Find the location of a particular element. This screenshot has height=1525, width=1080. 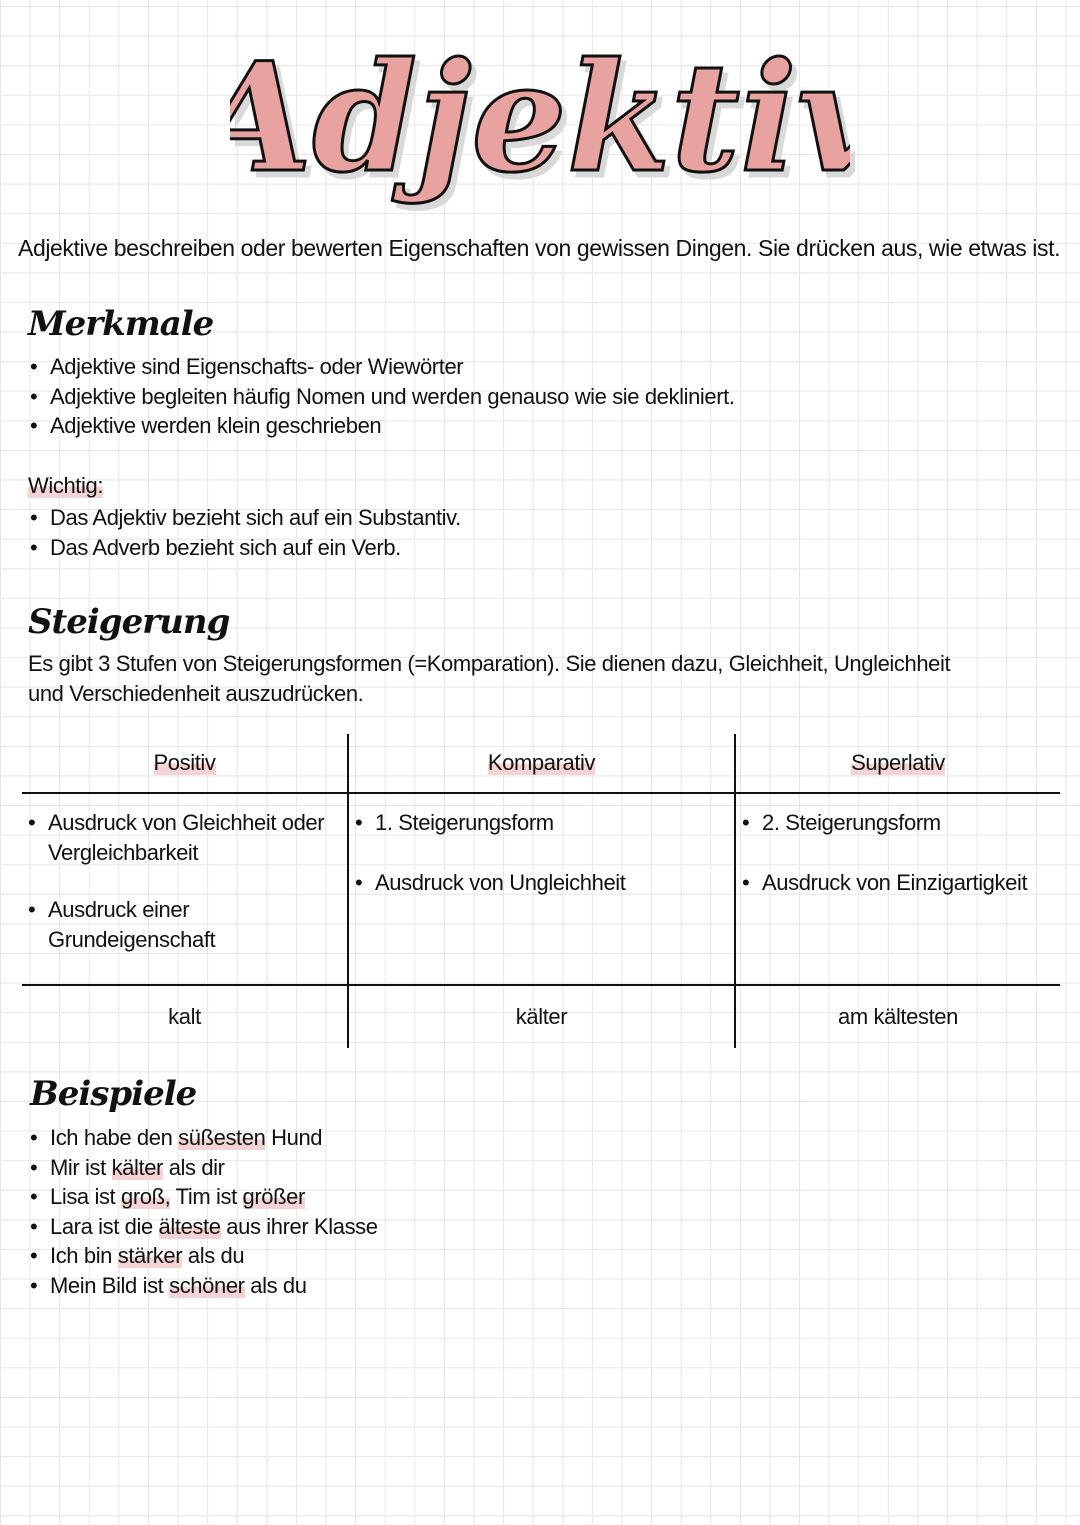

example-text: Ich bin is located at coordinates (84, 1256).